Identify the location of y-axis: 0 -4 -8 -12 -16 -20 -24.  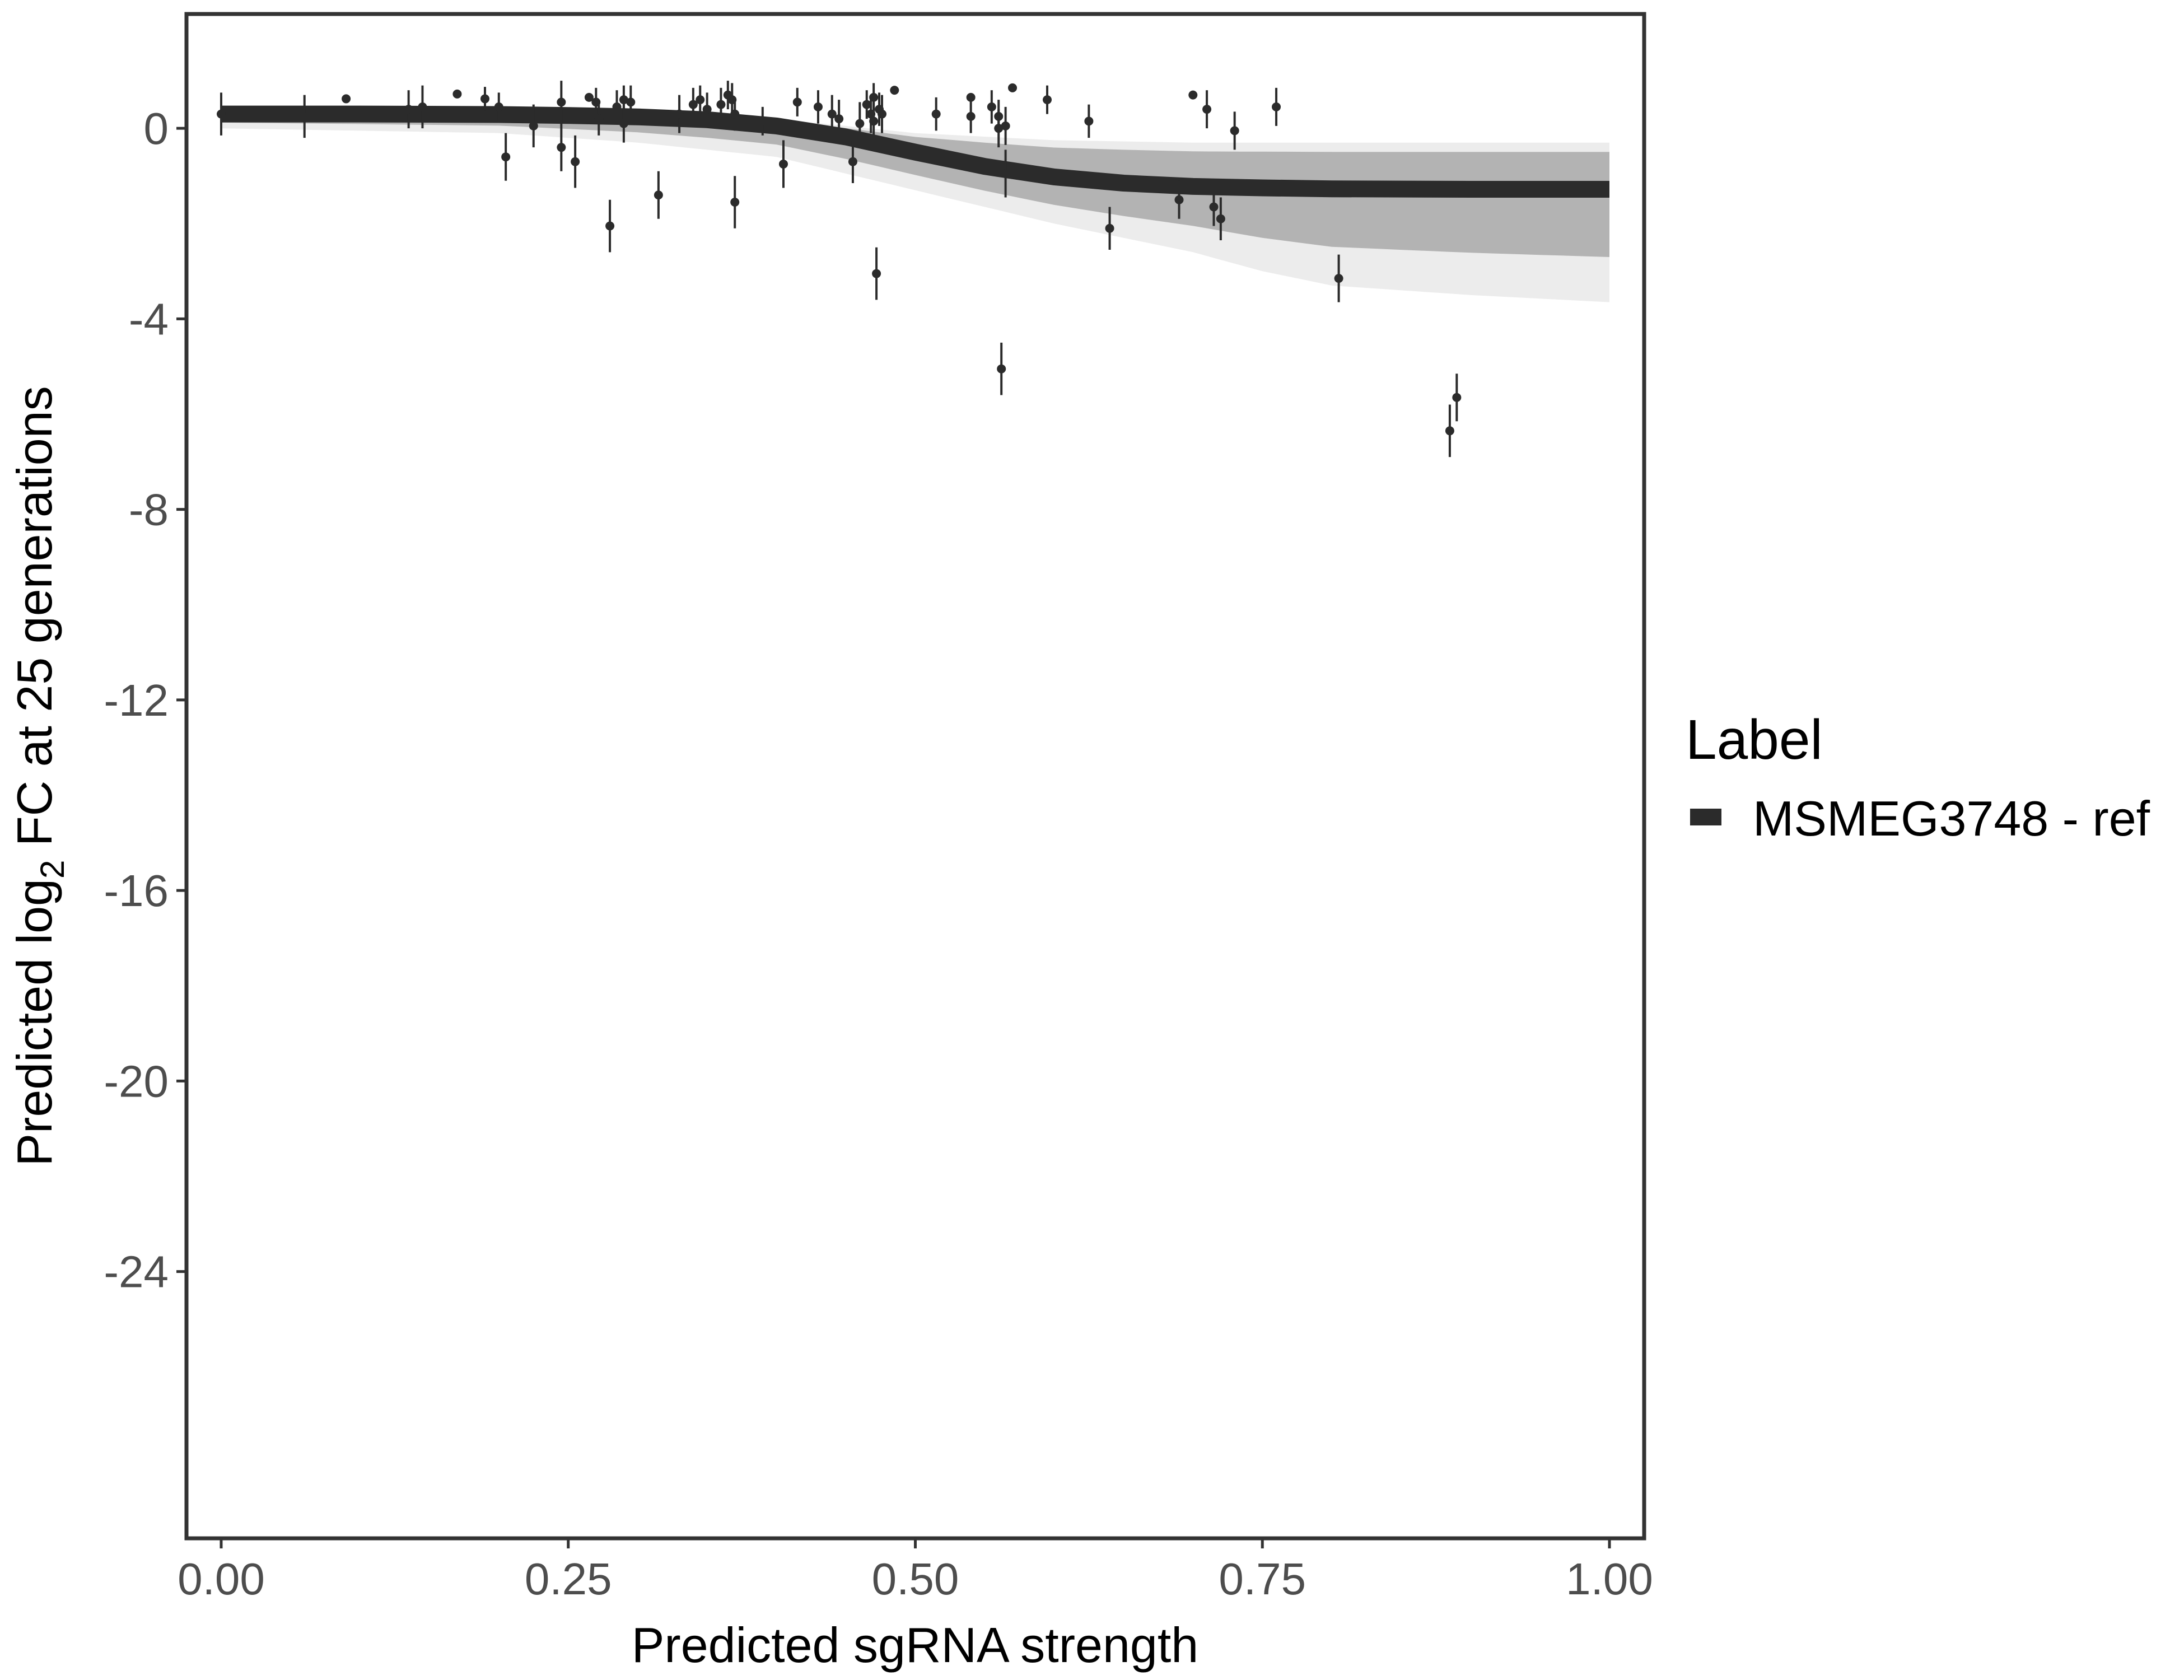
(145, 700).